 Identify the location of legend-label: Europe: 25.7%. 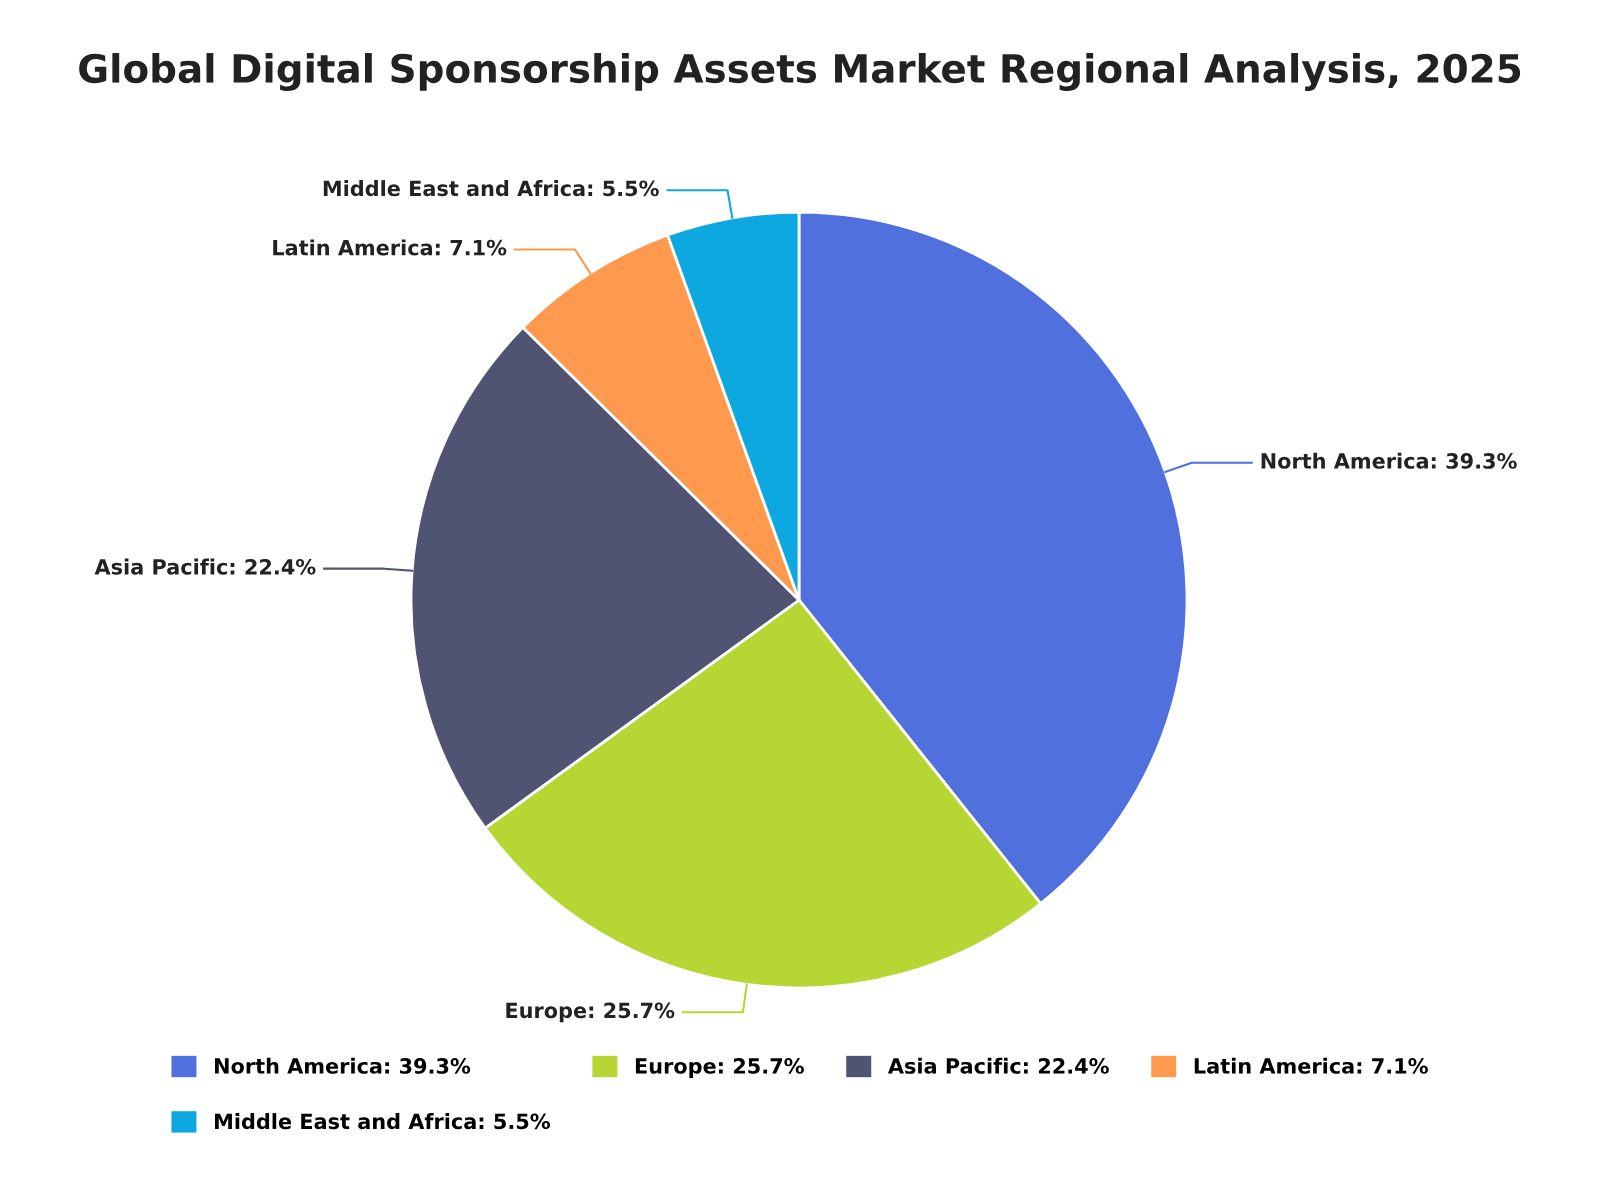
(719, 1068).